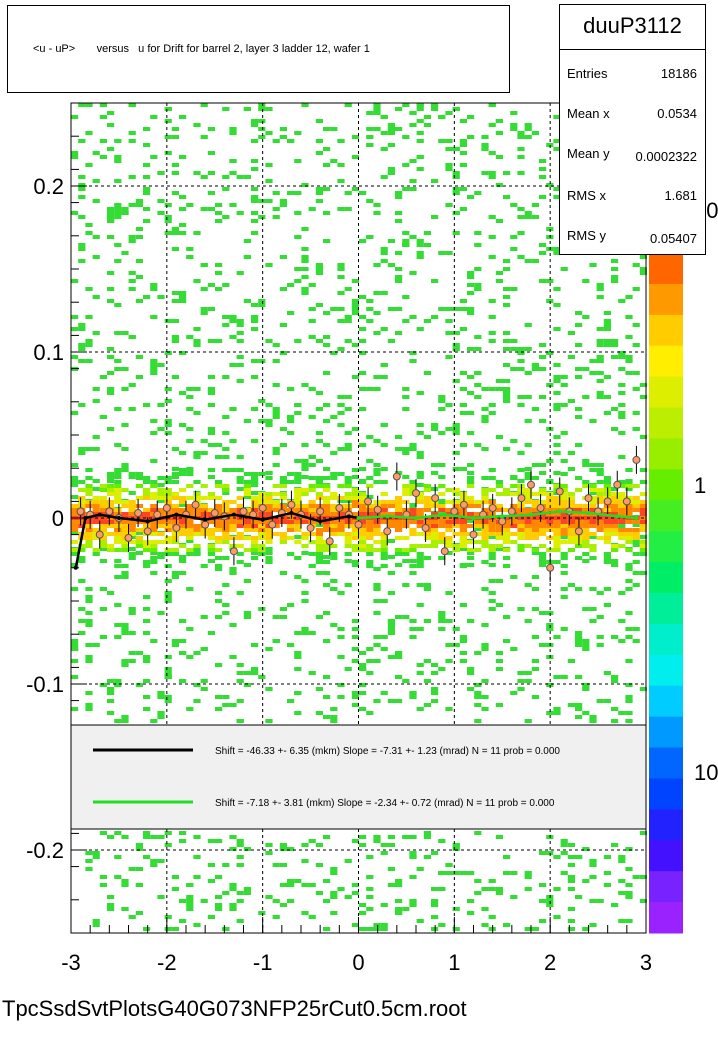 This screenshot has height=1037, width=718. I want to click on stats-value-entries: 18186, so click(678, 73).